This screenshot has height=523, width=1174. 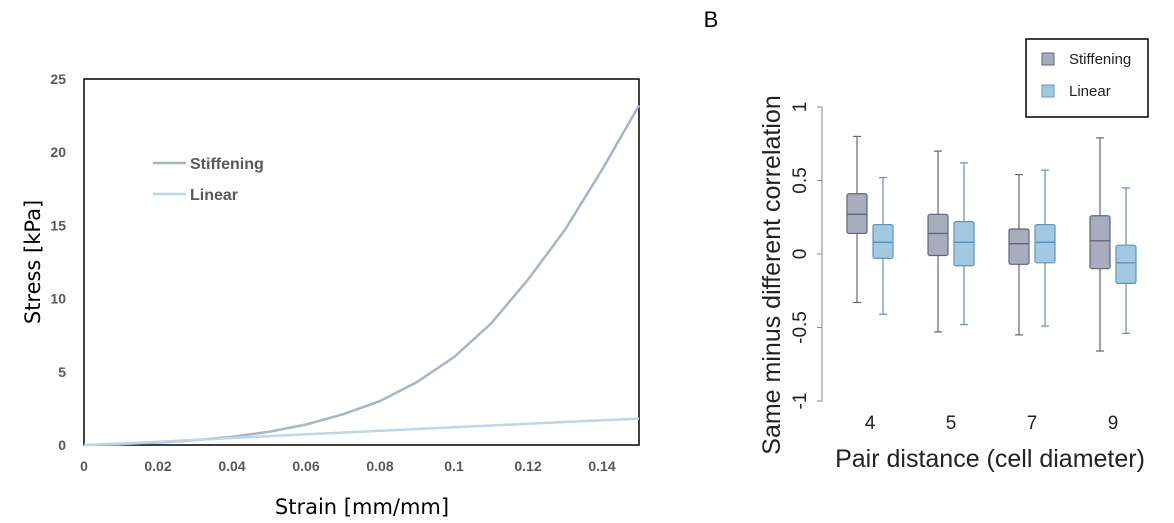 What do you see at coordinates (1113, 423) in the screenshot?
I see `x-tick-label: 9` at bounding box center [1113, 423].